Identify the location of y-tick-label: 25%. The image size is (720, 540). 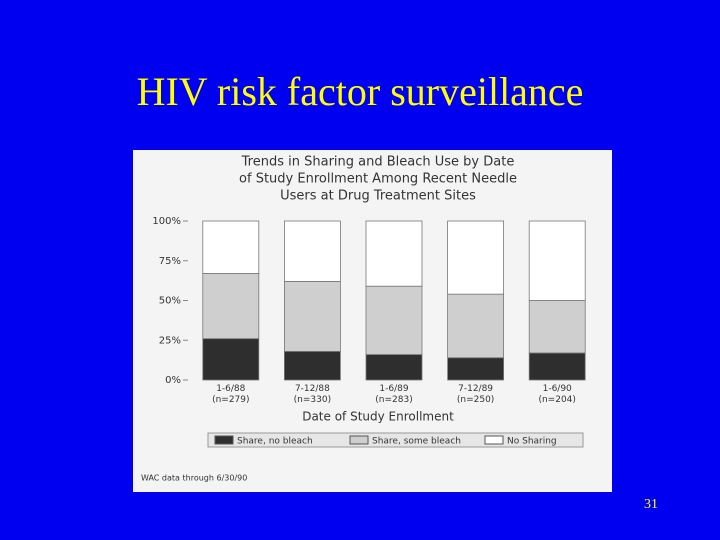
(170, 340).